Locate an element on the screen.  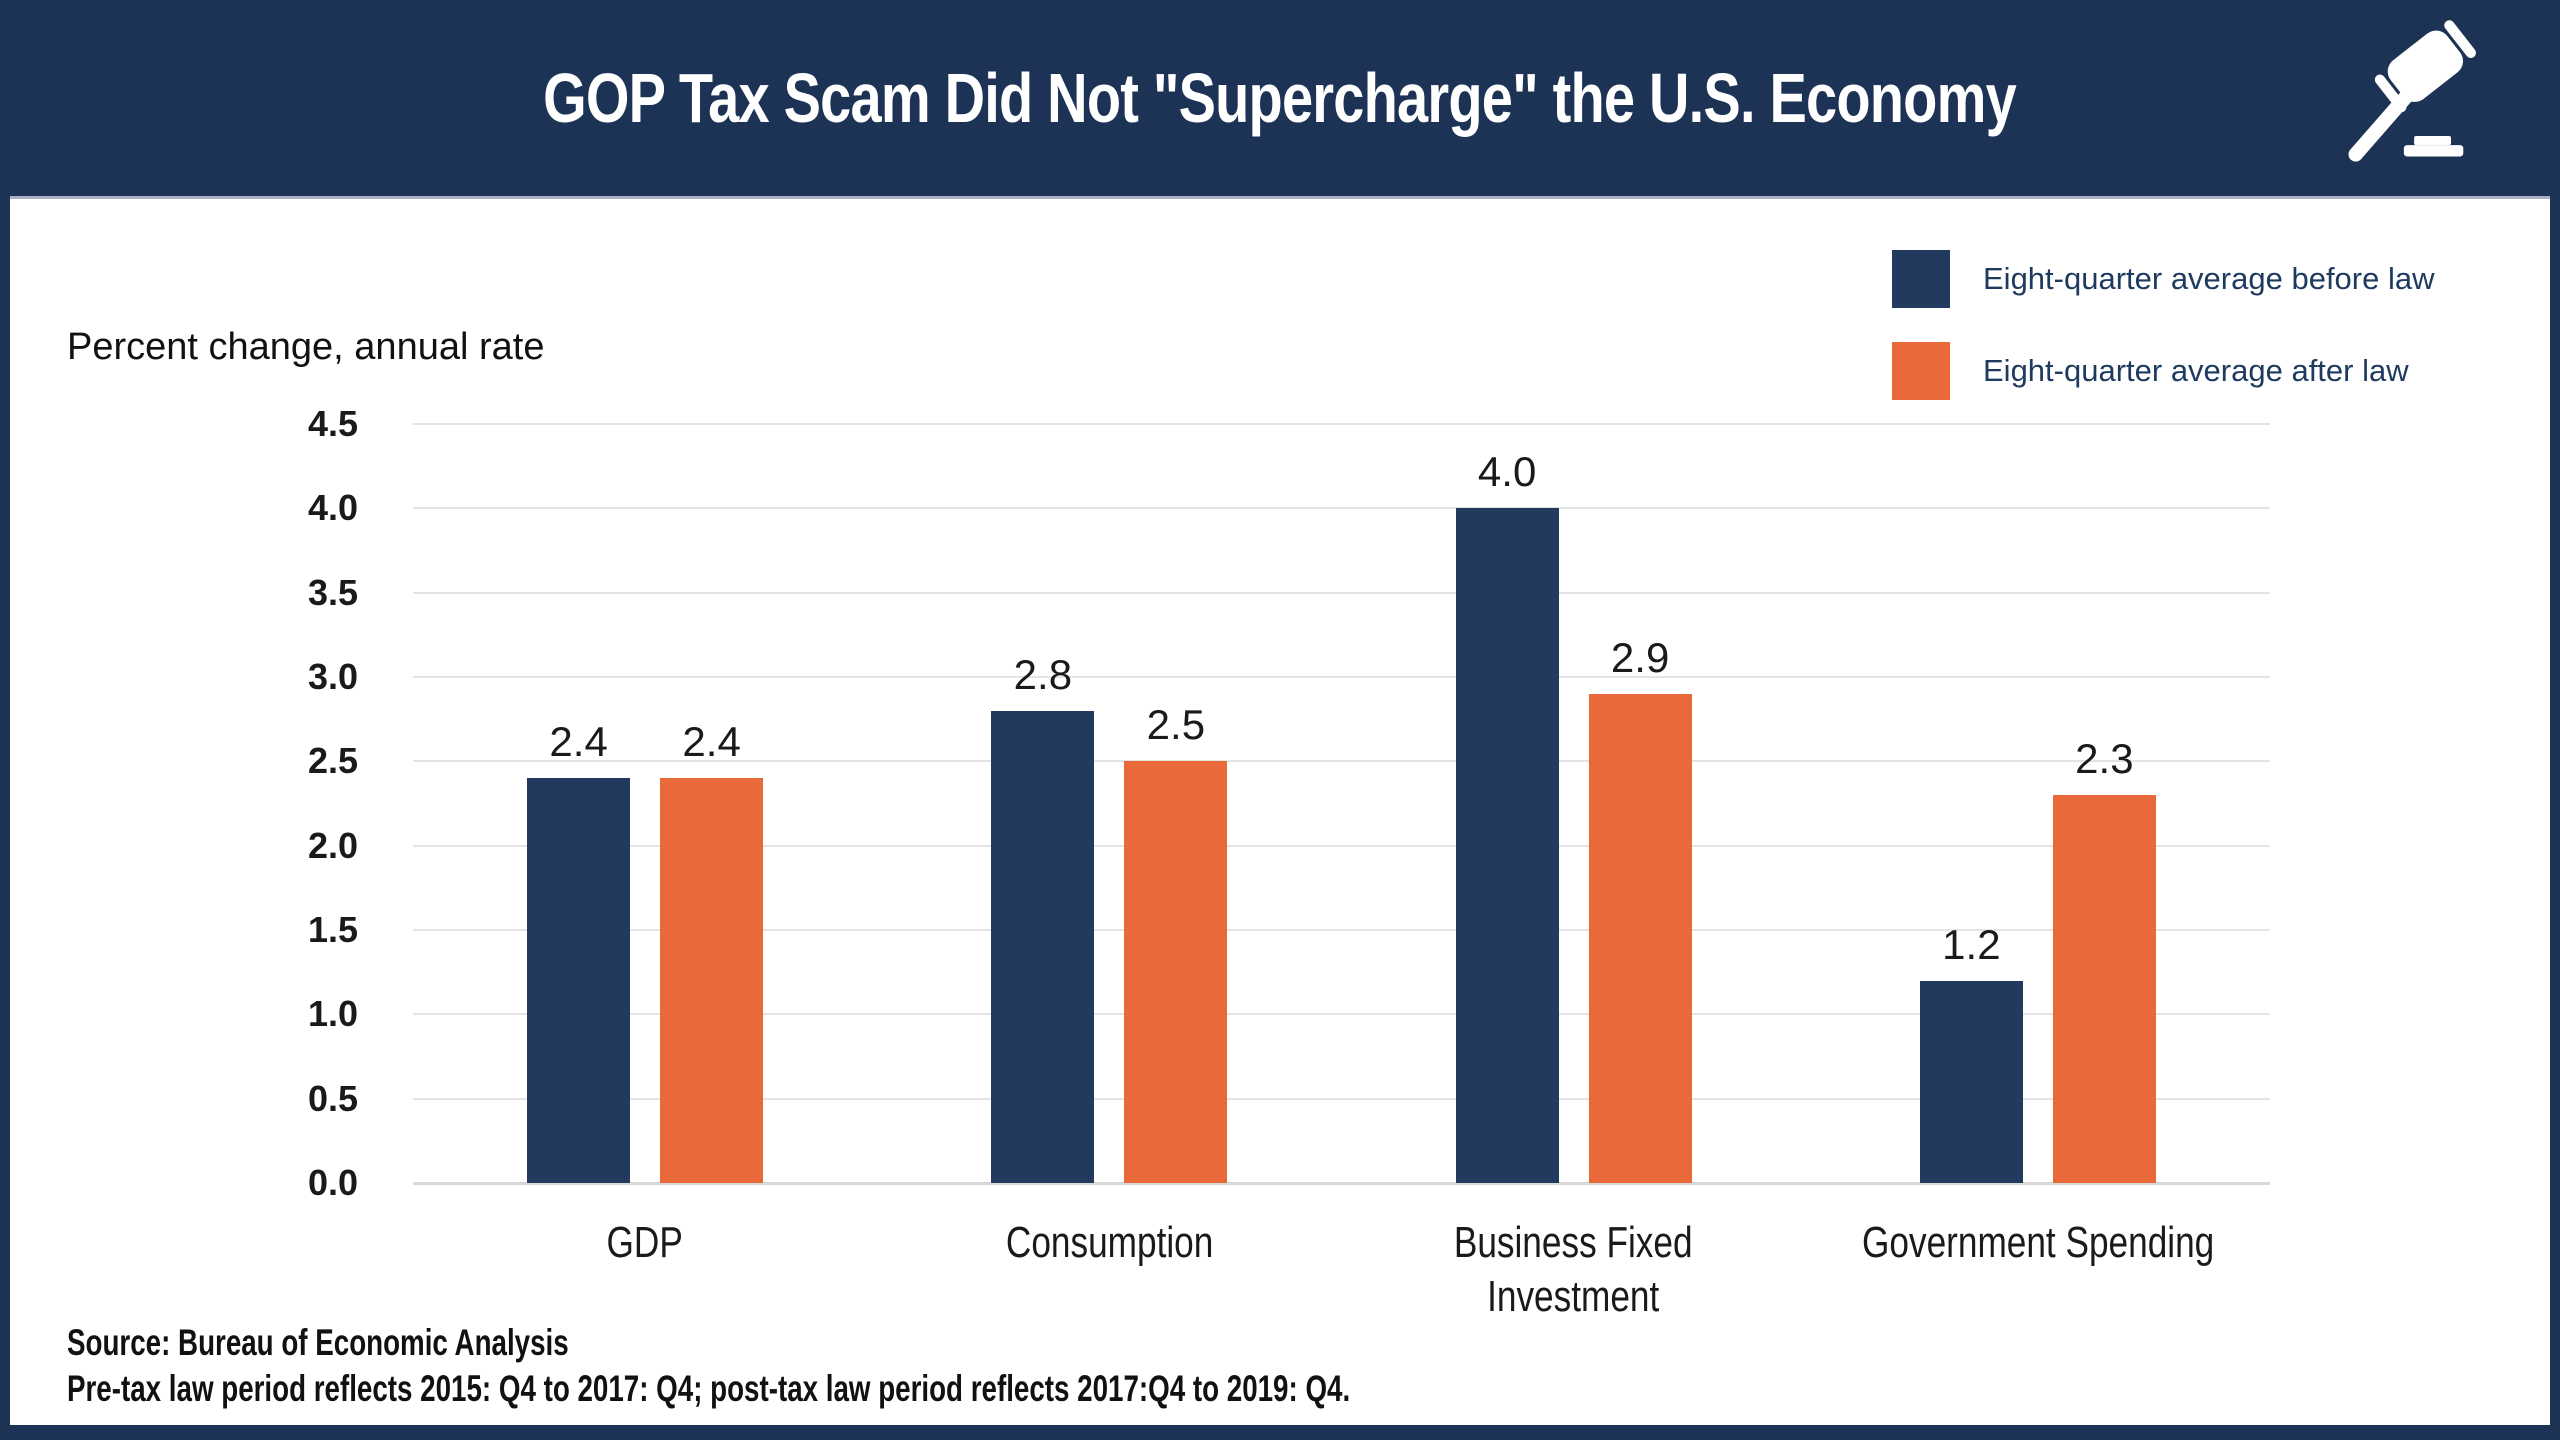
bar-value-label: 2.3 is located at coordinates (2104, 759).